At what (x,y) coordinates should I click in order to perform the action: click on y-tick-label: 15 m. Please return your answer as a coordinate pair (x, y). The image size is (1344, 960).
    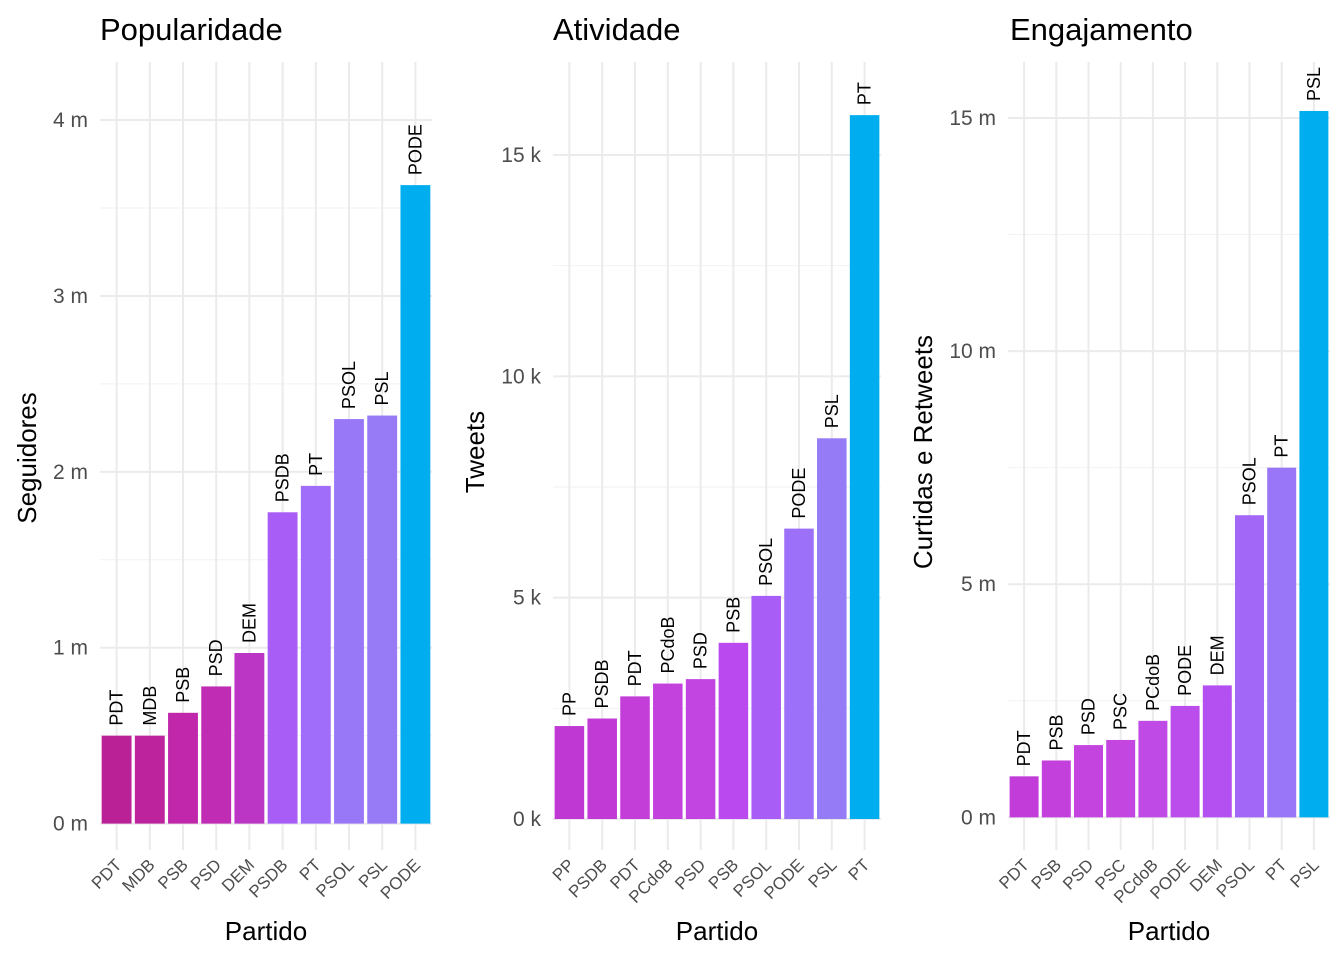
    Looking at the image, I should click on (972, 118).